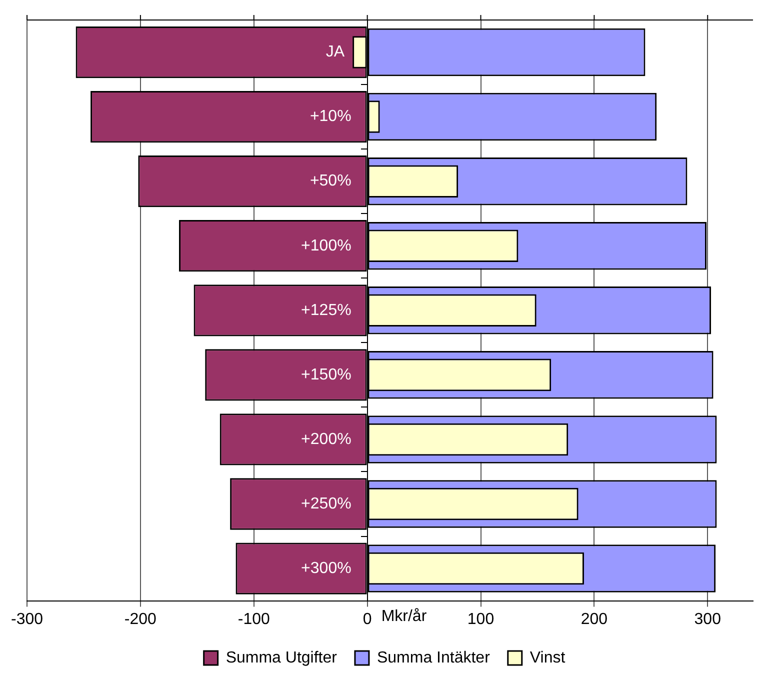 The width and height of the screenshot is (763, 684). Describe the element at coordinates (326, 439) in the screenshot. I see `y-tick-label: +200%` at that location.